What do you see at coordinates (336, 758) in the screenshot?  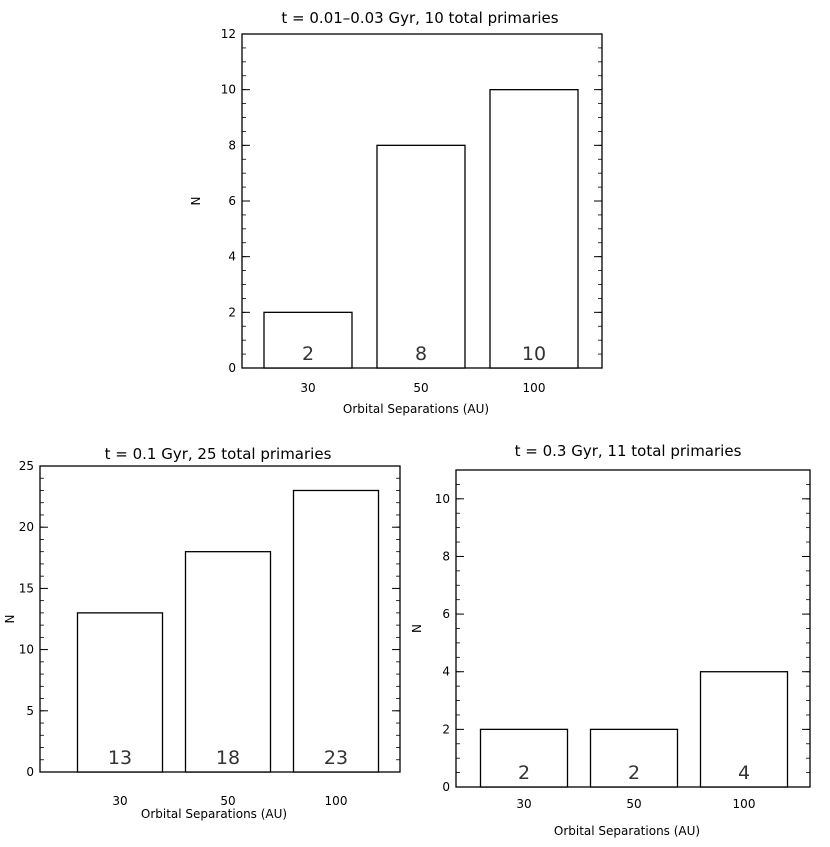 I see `bar-value-label: 23` at bounding box center [336, 758].